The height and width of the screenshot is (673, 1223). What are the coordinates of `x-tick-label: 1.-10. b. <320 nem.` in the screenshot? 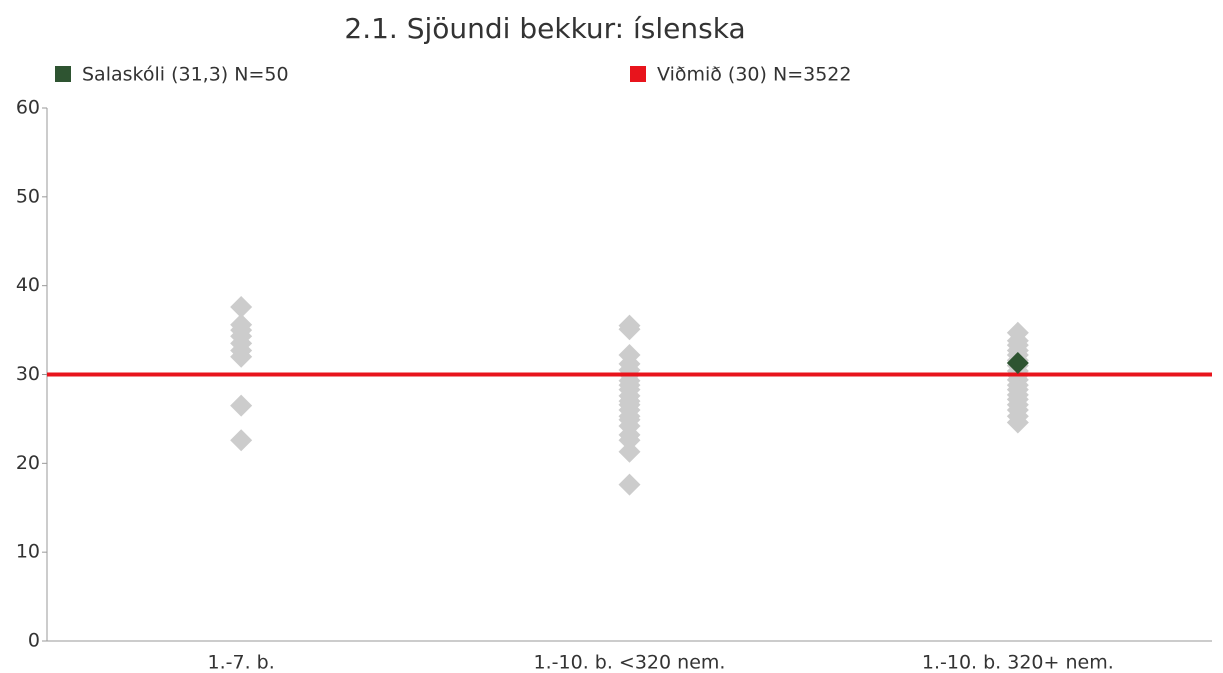 It's located at (630, 662).